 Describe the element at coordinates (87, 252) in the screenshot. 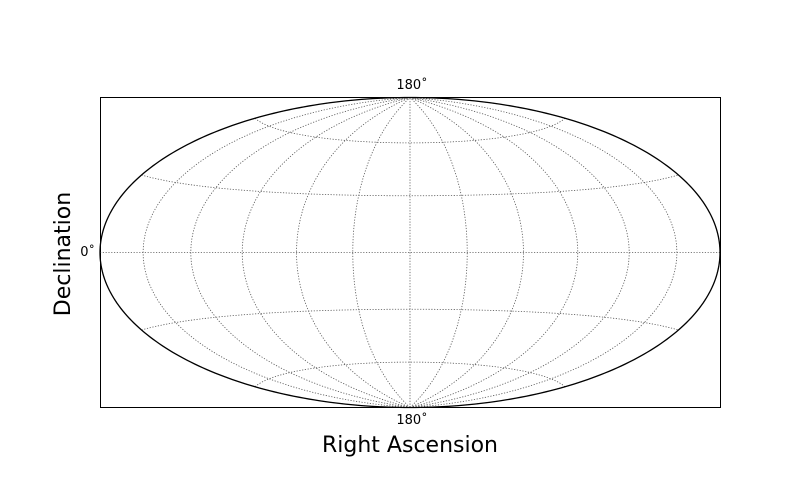

I see `tick-label-left: 0˚` at that location.